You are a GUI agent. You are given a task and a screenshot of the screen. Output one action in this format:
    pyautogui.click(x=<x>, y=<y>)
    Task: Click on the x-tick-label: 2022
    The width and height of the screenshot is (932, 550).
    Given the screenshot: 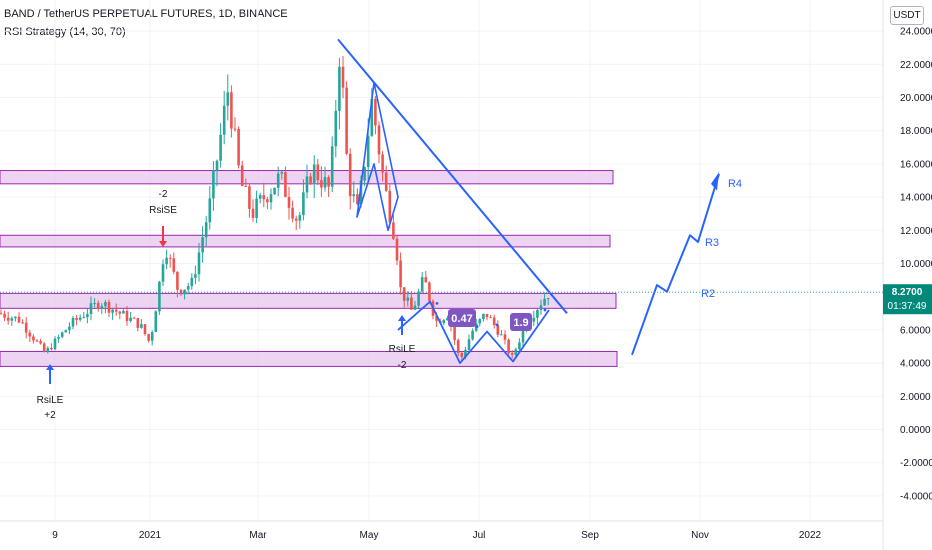 What is the action you would take?
    pyautogui.click(x=810, y=535)
    